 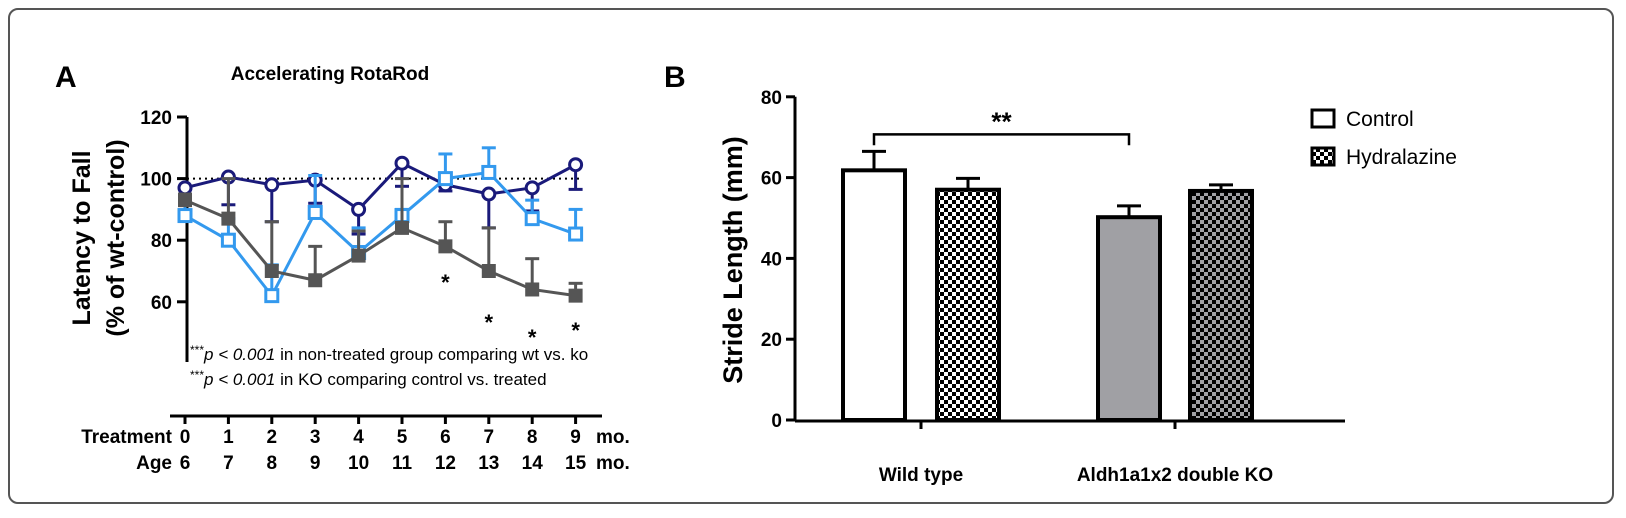 What do you see at coordinates (154, 463) in the screenshot?
I see `x-row-label: Age` at bounding box center [154, 463].